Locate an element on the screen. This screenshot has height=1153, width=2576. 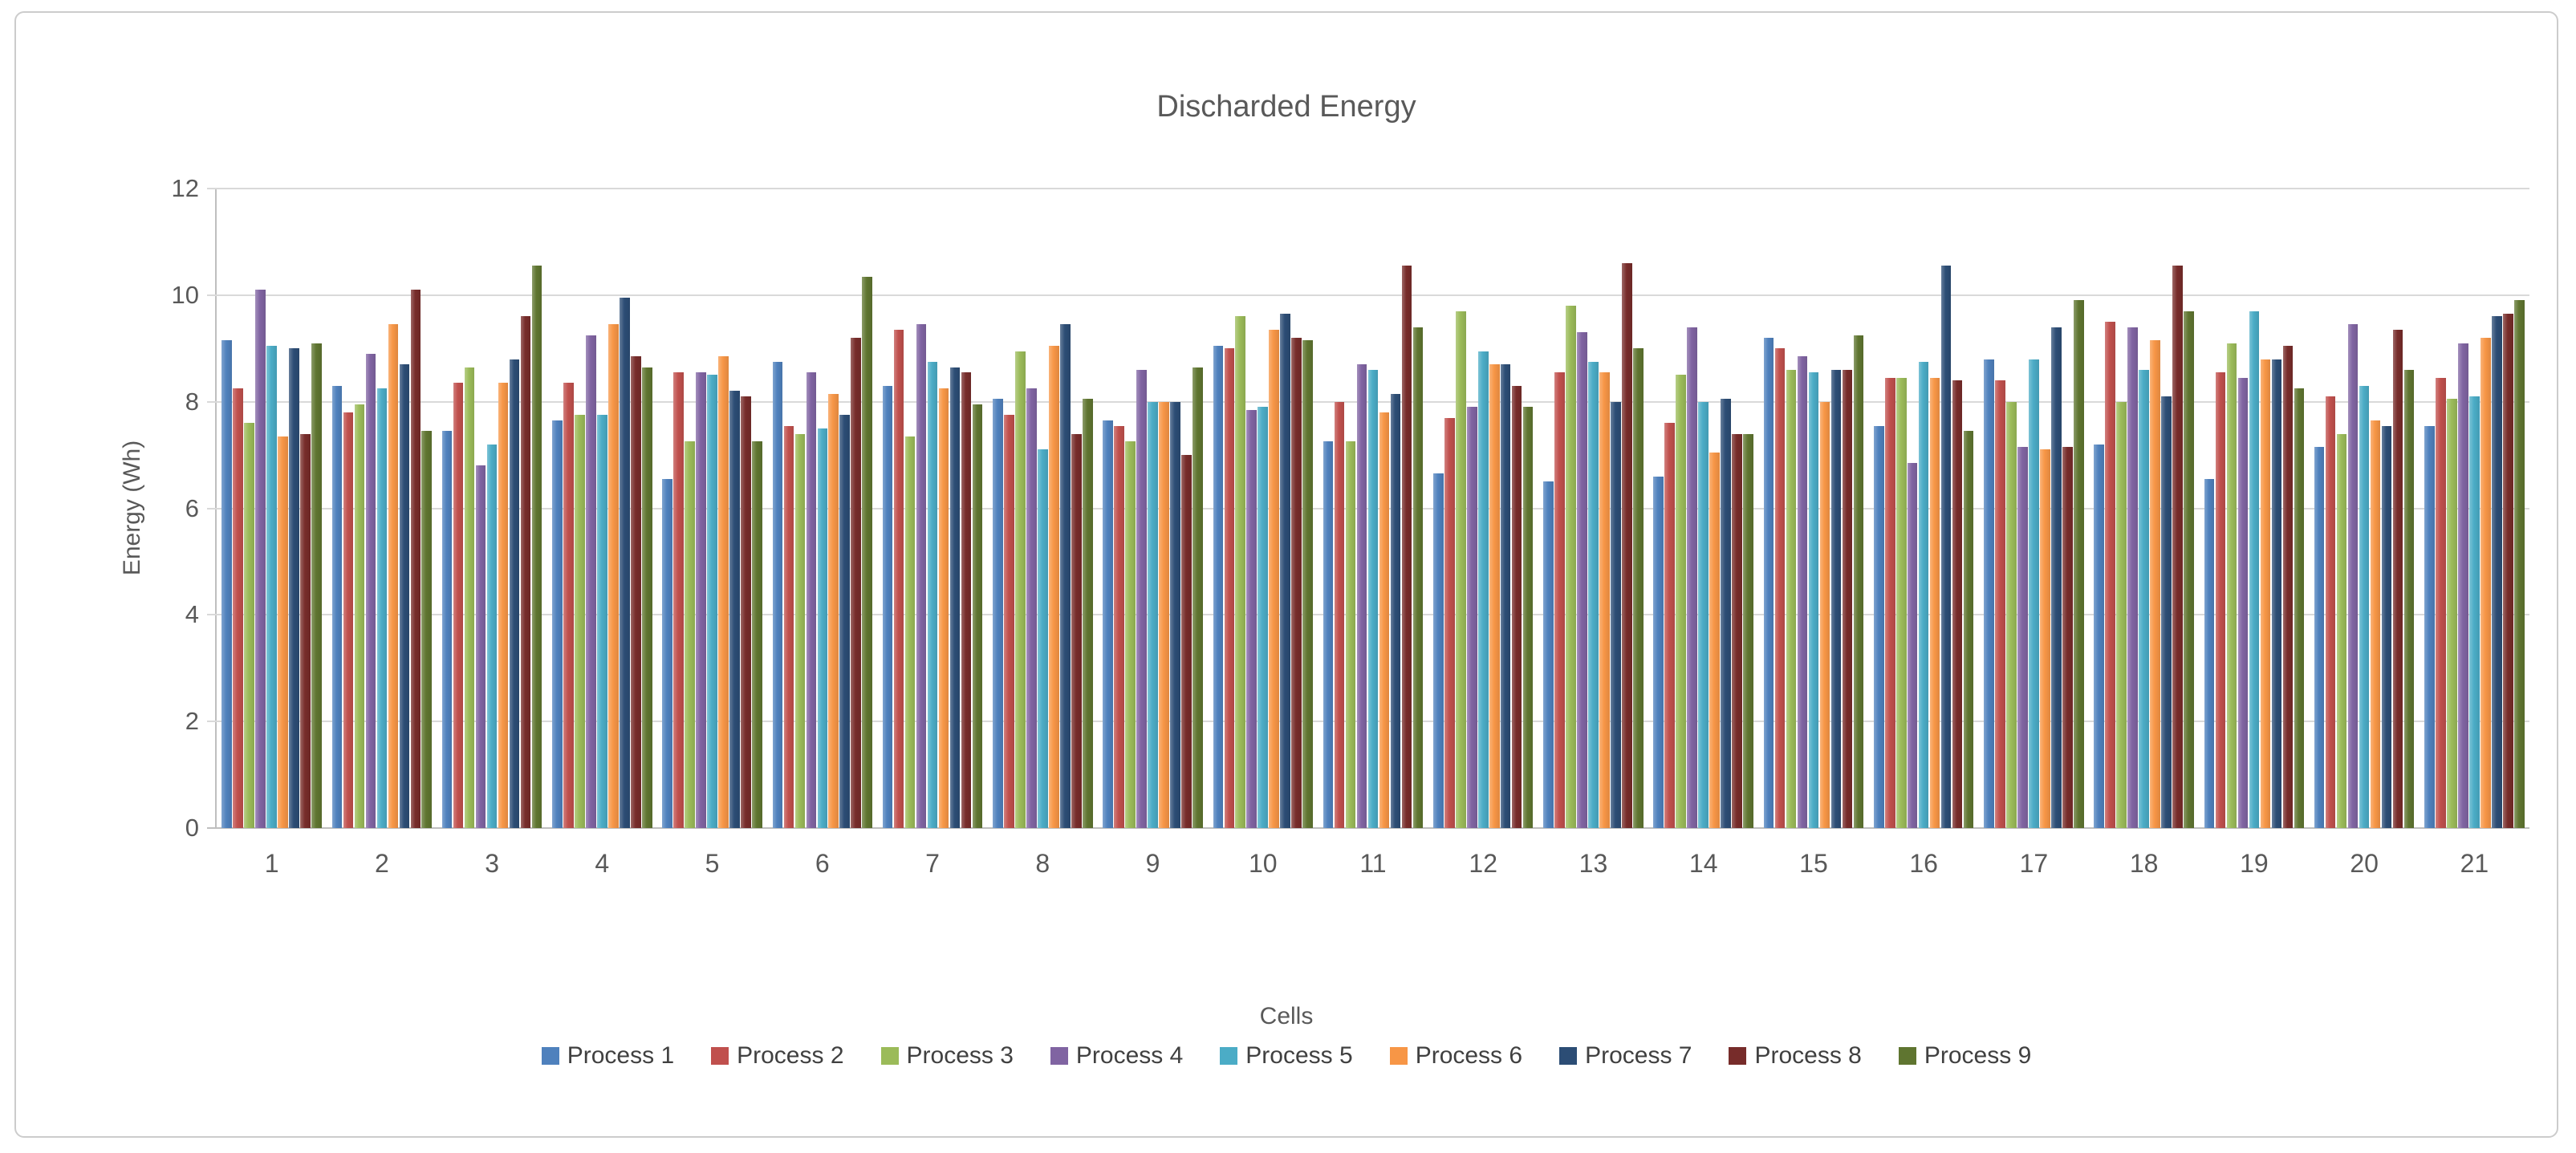
legend-item-process-1: Process 1 is located at coordinates (608, 1056).